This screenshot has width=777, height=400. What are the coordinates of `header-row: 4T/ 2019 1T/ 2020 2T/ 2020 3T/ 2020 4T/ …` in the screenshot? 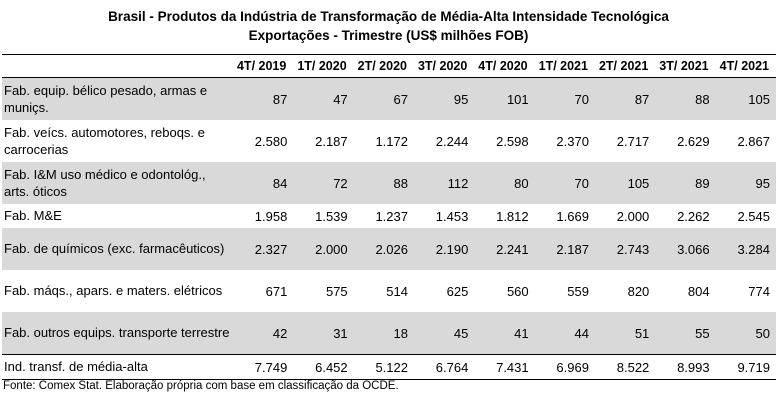 It's located at (389, 66).